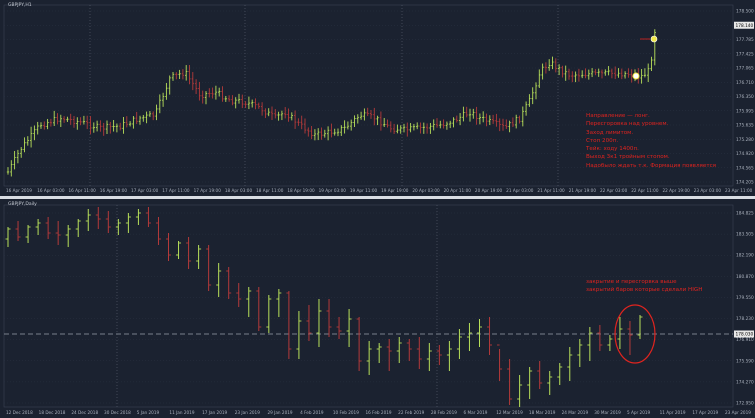 The width and height of the screenshot is (755, 418). Describe the element at coordinates (476, 412) in the screenshot. I see `x-tick-label: 6 Mar 2019` at that location.